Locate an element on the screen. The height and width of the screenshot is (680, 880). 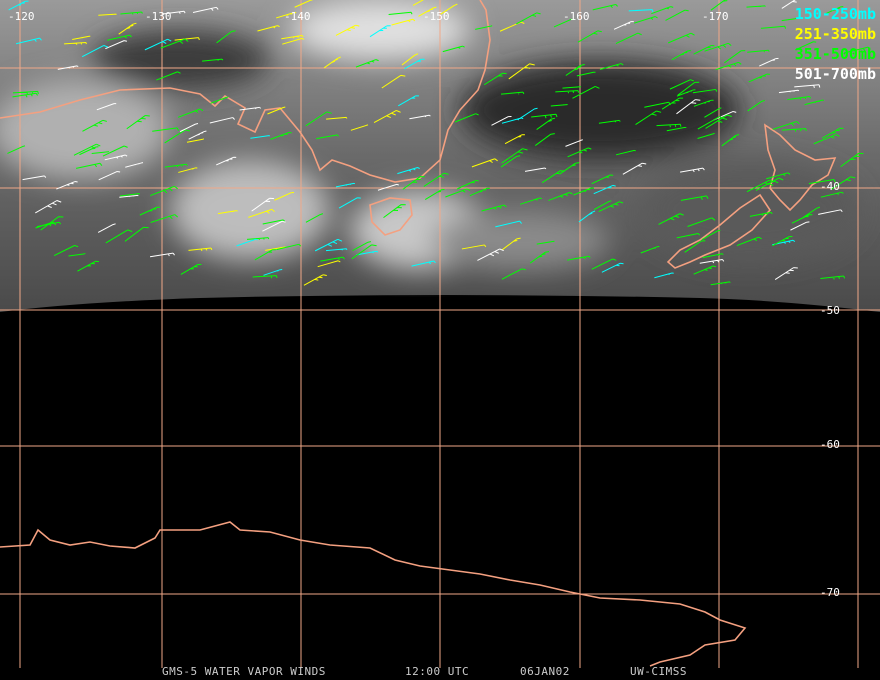
nz-north-coast is located at coordinates (800, 167).